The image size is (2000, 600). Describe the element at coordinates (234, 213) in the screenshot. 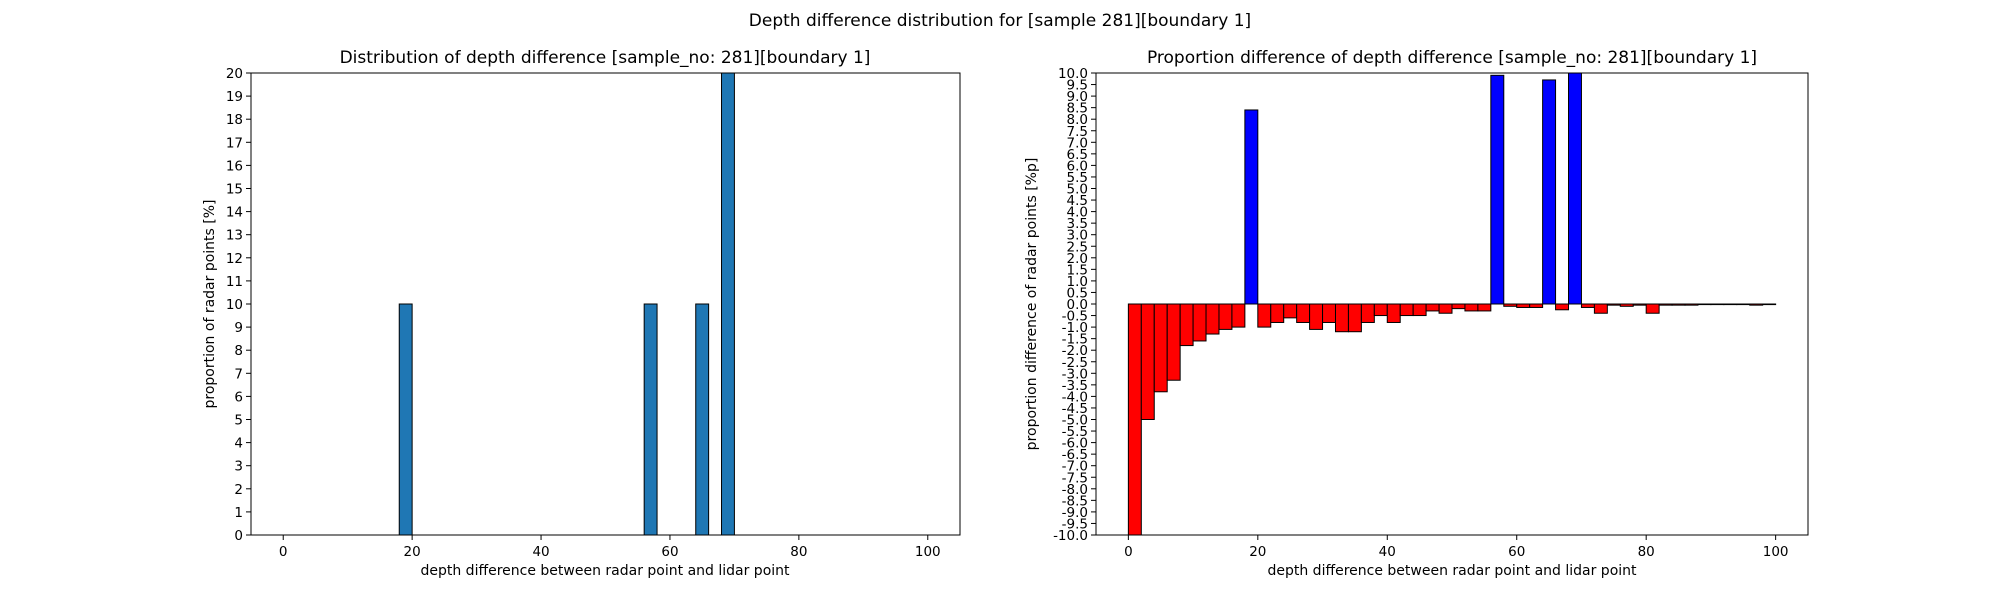

I see `left-chart-ytick-label: 14` at that location.